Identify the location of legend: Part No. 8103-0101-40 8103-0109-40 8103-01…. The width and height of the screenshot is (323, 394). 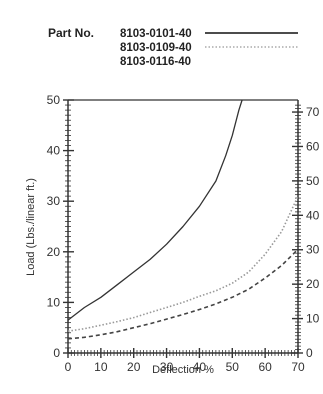
(173, 47).